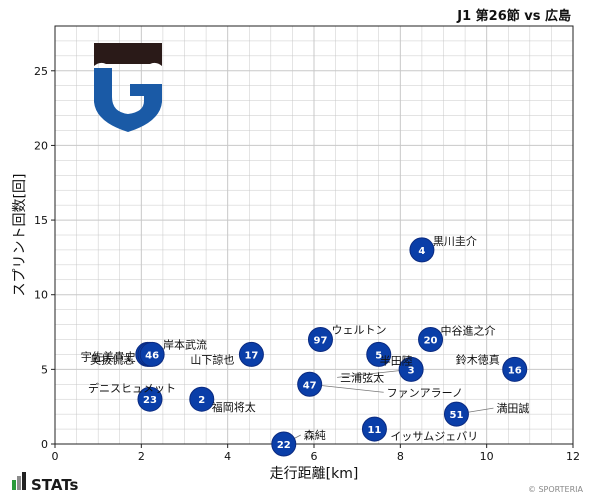 This screenshot has height=496, width=591. I want to click on player-name-label: 満田誠, so click(512, 408).